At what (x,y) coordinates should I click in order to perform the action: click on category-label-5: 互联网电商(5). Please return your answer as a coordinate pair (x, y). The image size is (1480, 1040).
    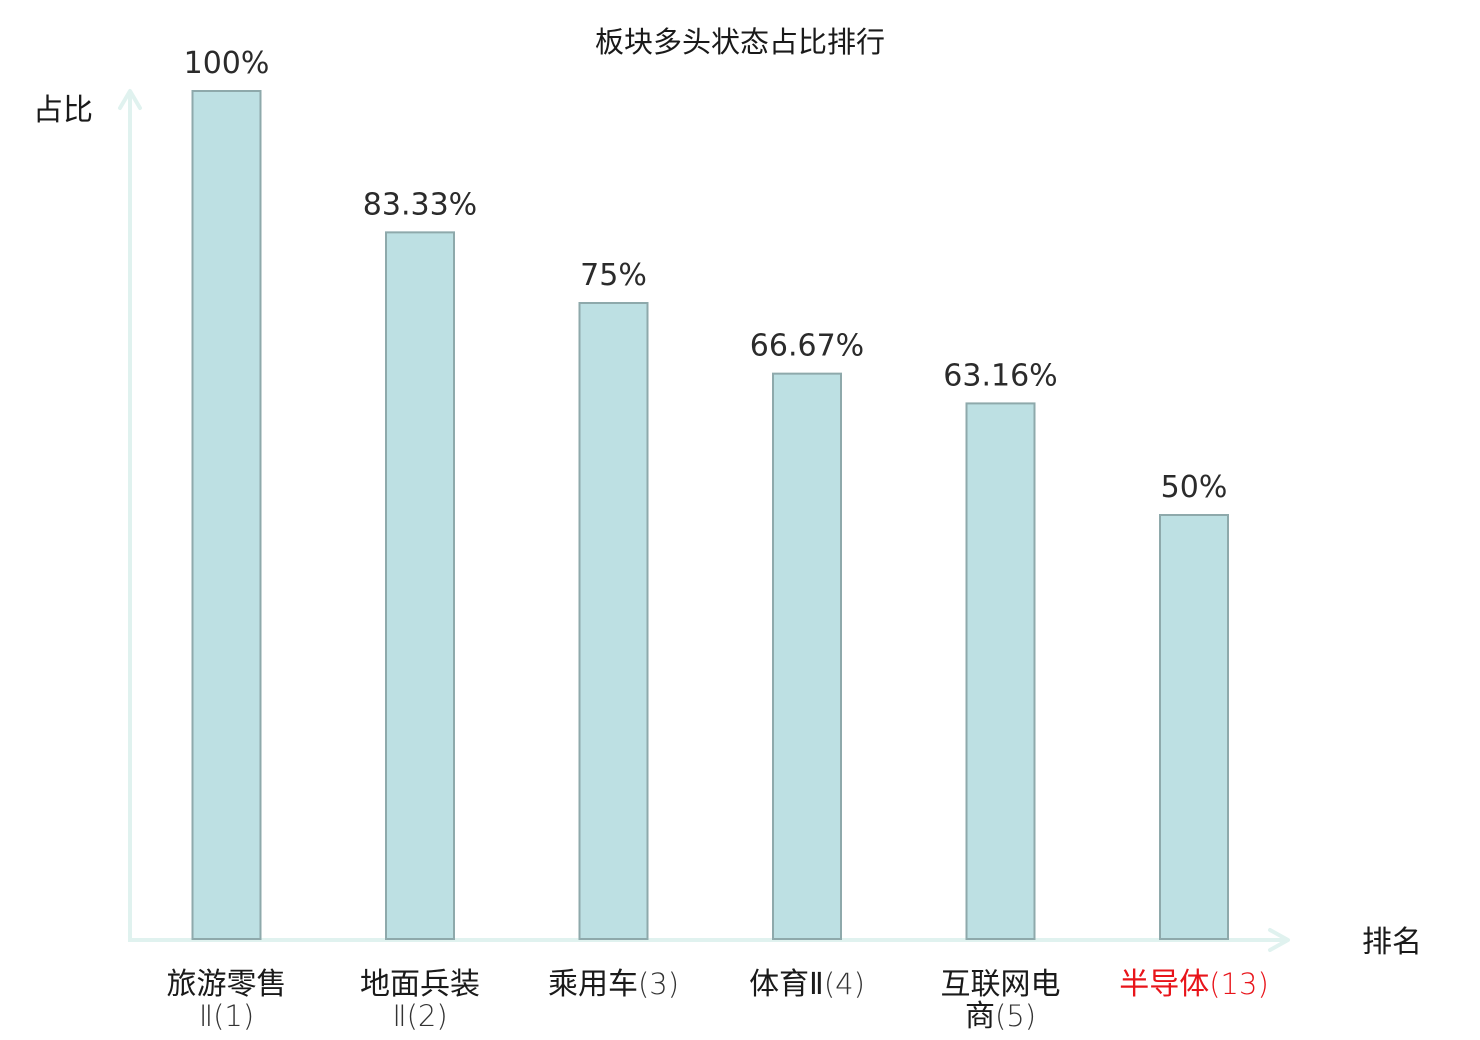
    Looking at the image, I should click on (1001, 1000).